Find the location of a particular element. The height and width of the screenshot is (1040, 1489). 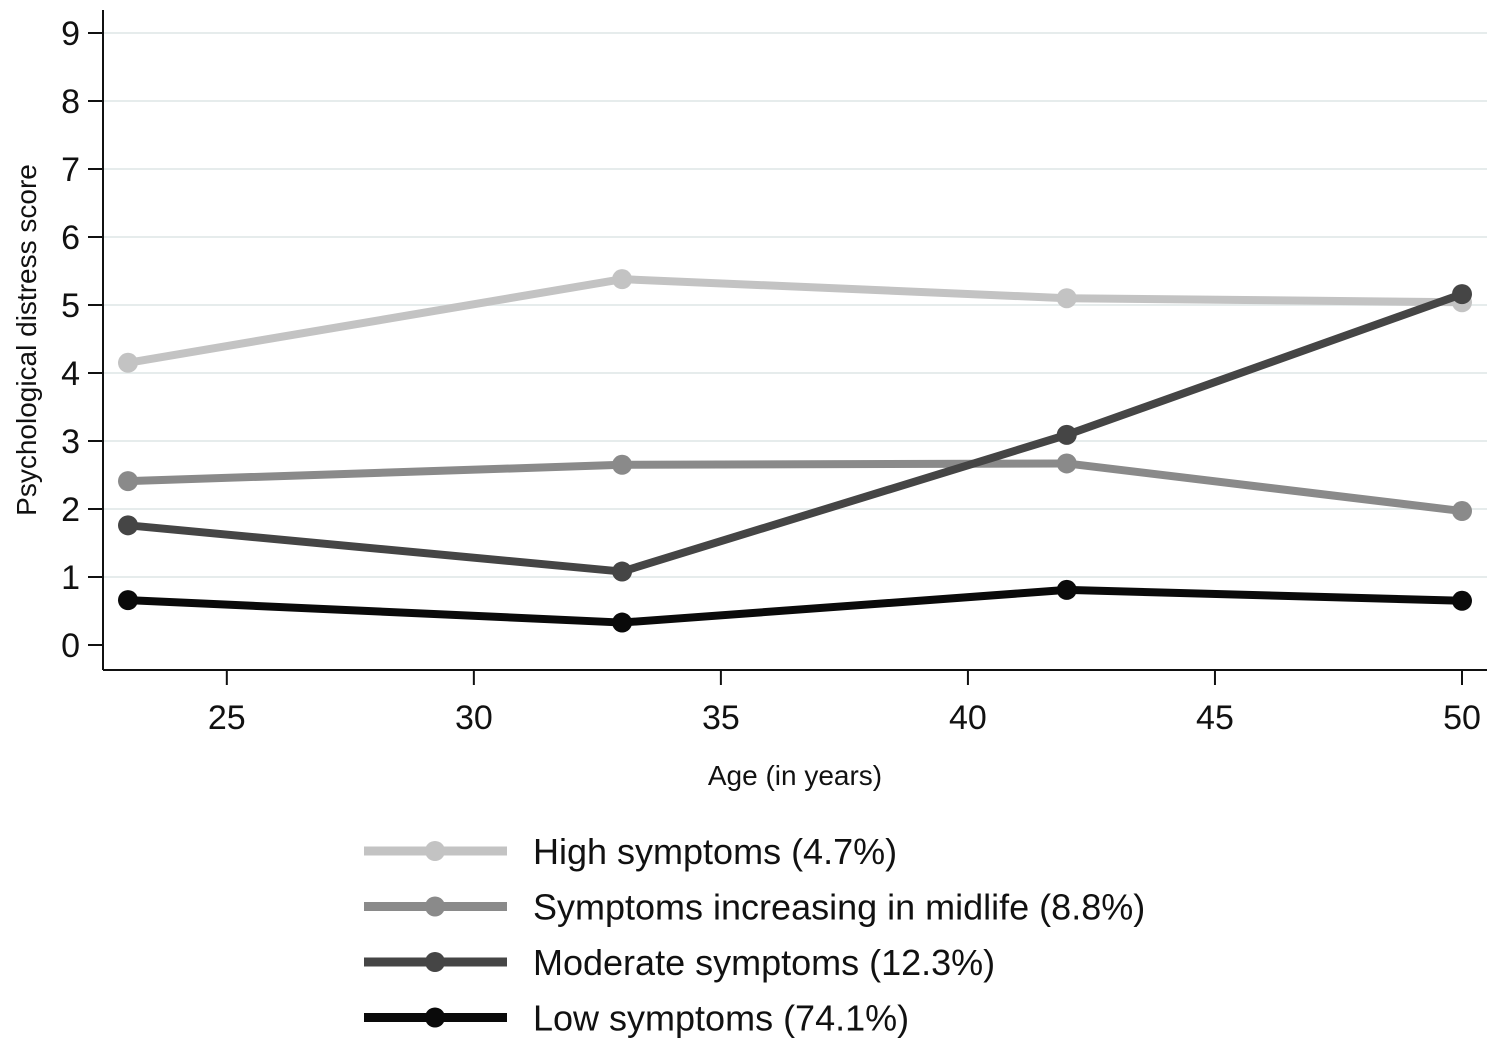

y-tick-label: 3 is located at coordinates (70, 442).